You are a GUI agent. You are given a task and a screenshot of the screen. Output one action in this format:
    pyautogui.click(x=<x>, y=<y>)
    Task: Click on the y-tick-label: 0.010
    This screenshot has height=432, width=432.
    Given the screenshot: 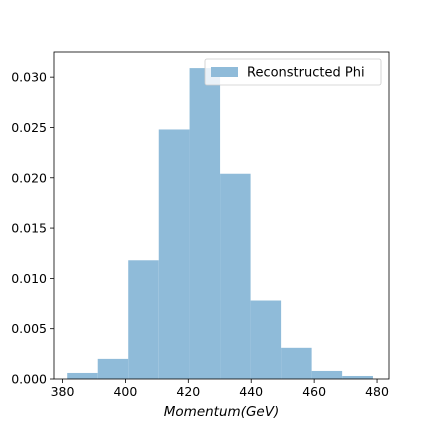 What is the action you would take?
    pyautogui.click(x=29, y=278)
    